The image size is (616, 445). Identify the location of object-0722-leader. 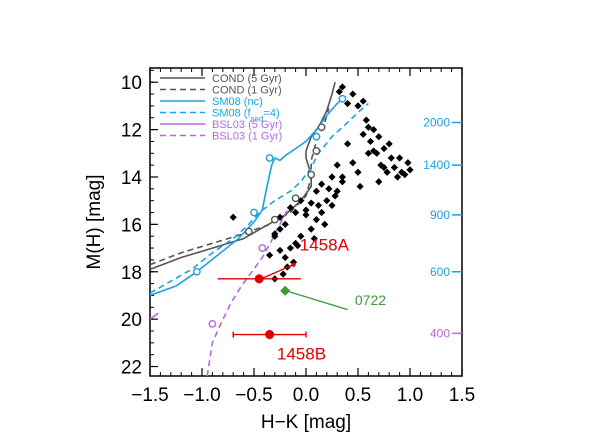
(318, 301).